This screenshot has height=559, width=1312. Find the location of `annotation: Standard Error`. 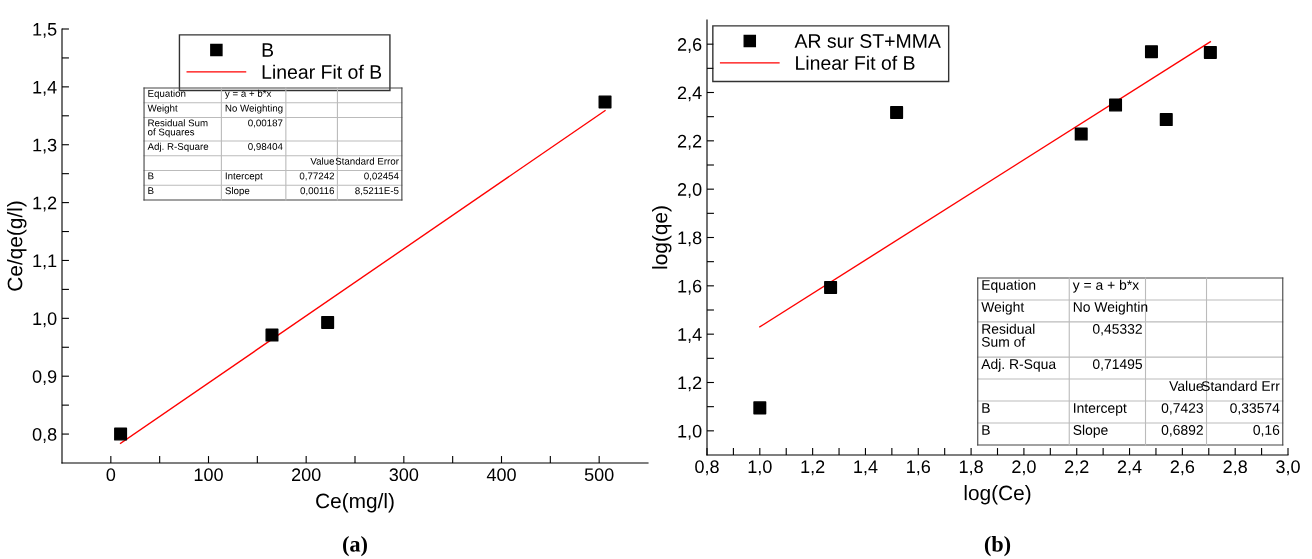

annotation: Standard Error is located at coordinates (367, 161).